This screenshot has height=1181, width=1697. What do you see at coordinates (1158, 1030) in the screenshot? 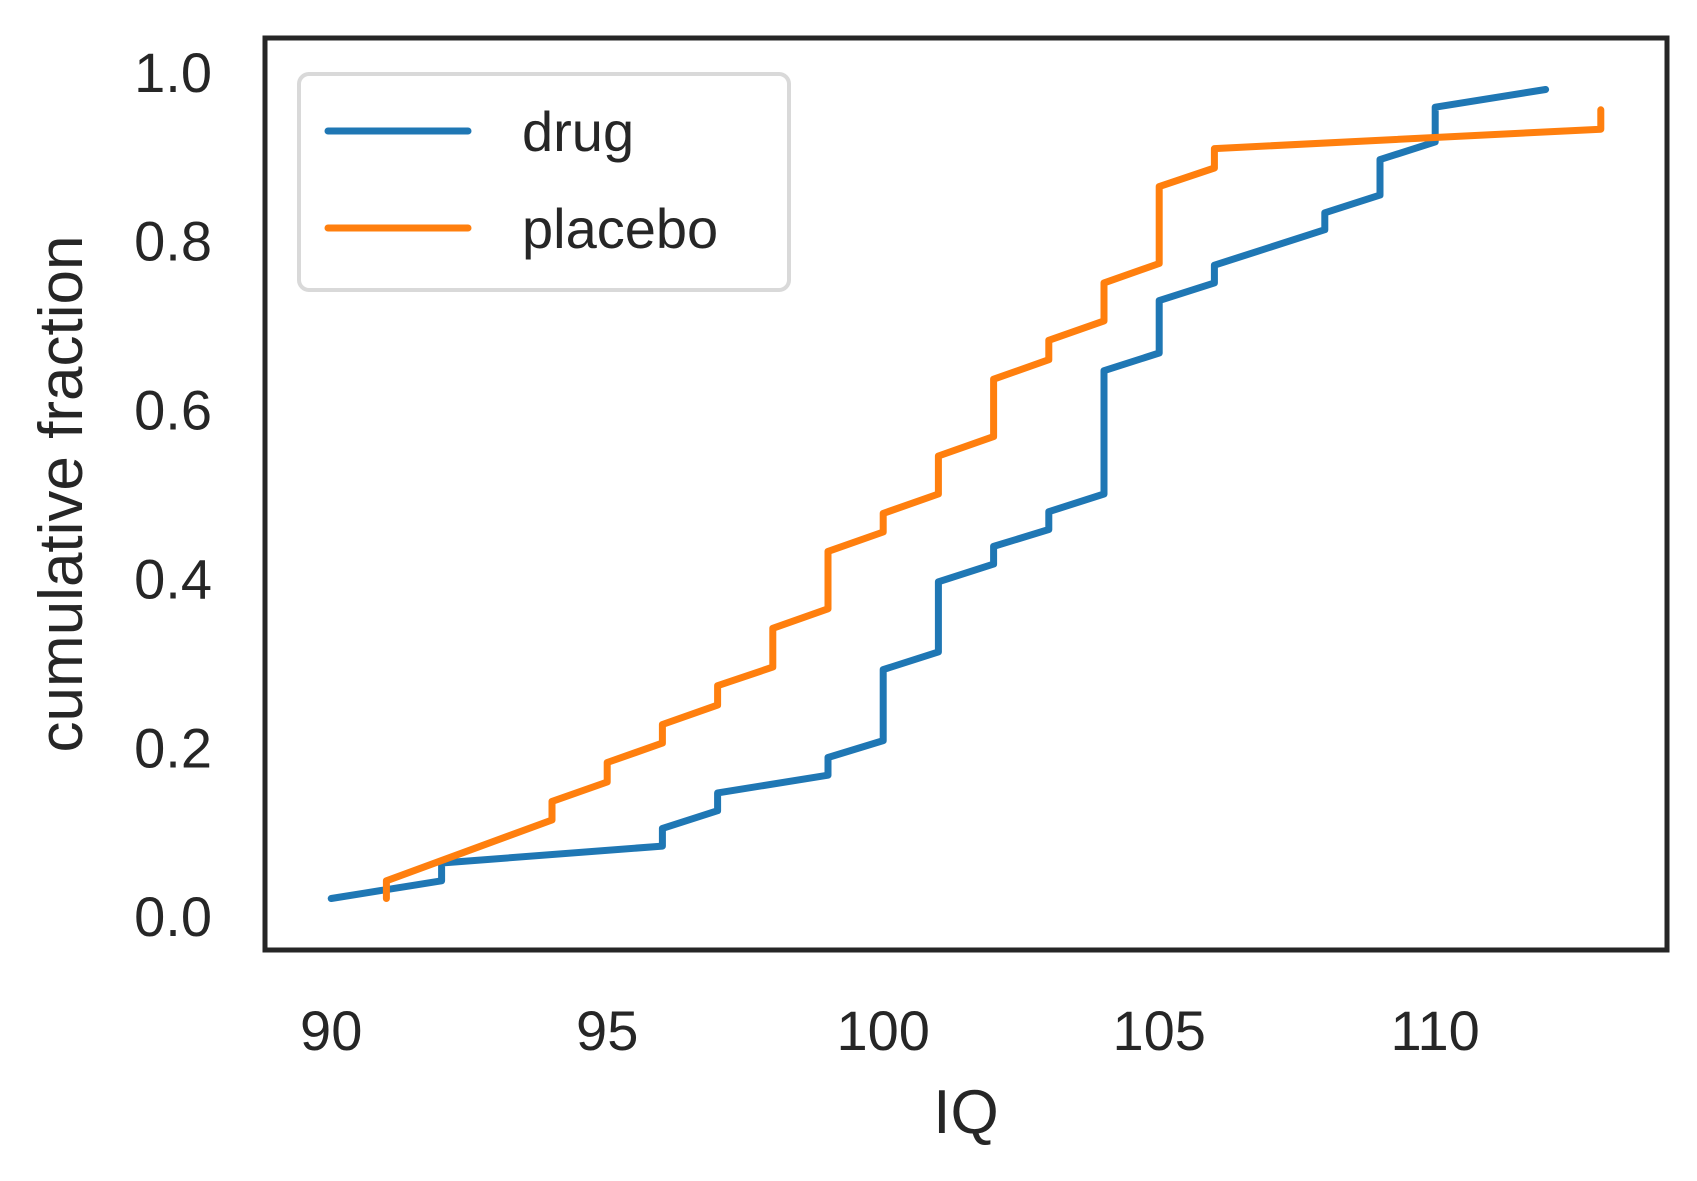
I see `x-tick-label: 105` at bounding box center [1158, 1030].